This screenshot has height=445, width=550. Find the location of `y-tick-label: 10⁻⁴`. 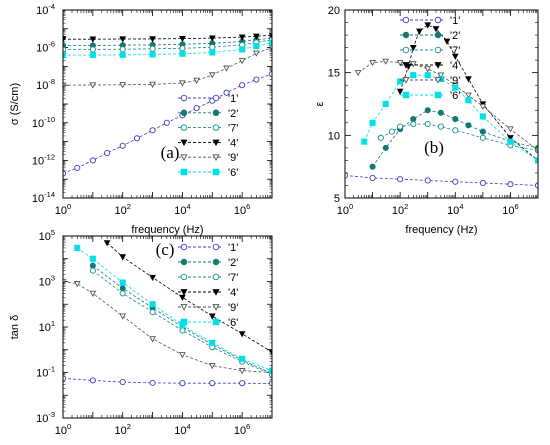

y-tick-label: 10⁻⁴ is located at coordinates (45, 9).